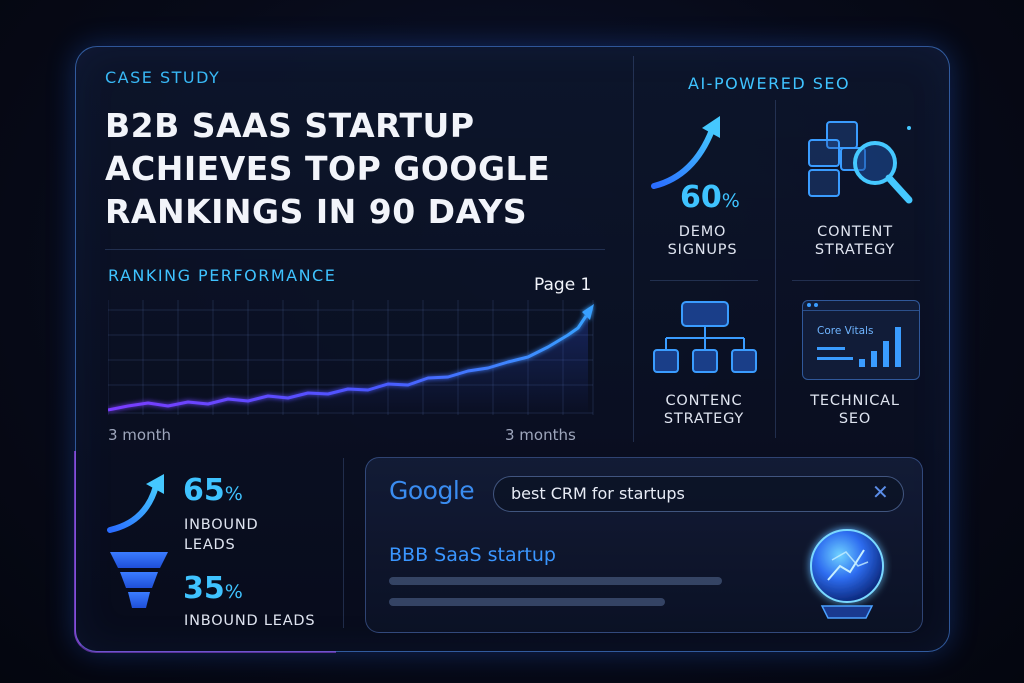  Describe the element at coordinates (221, 525) in the screenshot. I see `metric-label-line: INBOUND` at that location.